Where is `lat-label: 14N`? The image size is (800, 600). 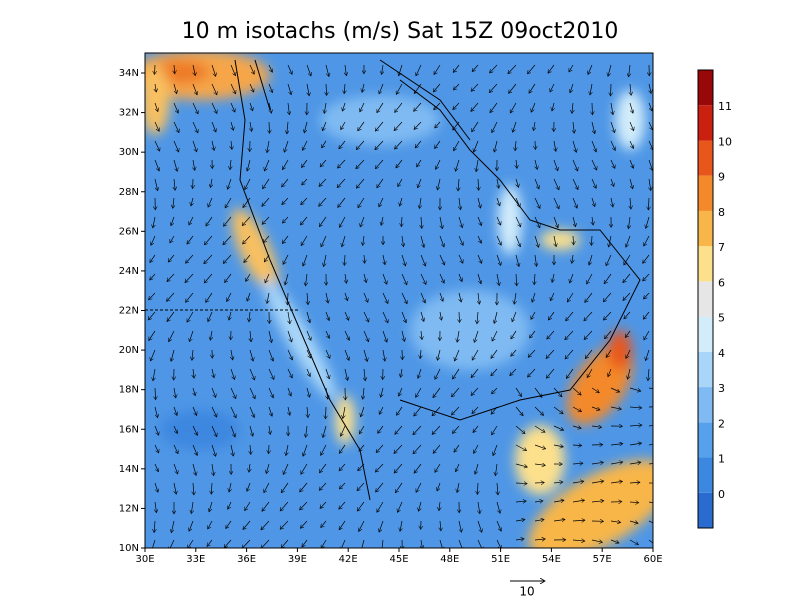
lat-label: 14N is located at coordinates (129, 469).